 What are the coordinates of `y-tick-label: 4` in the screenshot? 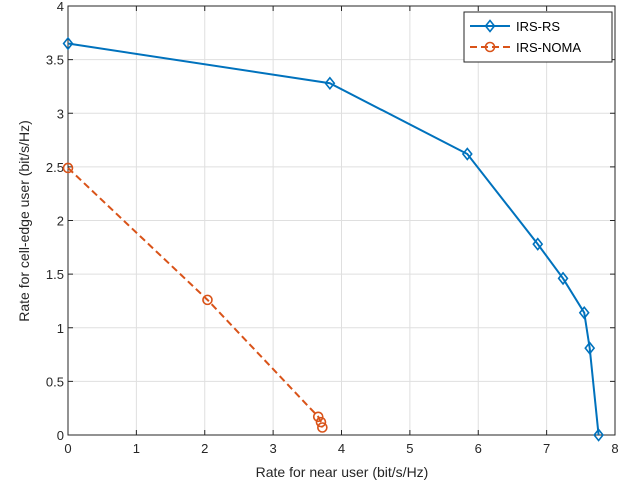 It's located at (60, 7).